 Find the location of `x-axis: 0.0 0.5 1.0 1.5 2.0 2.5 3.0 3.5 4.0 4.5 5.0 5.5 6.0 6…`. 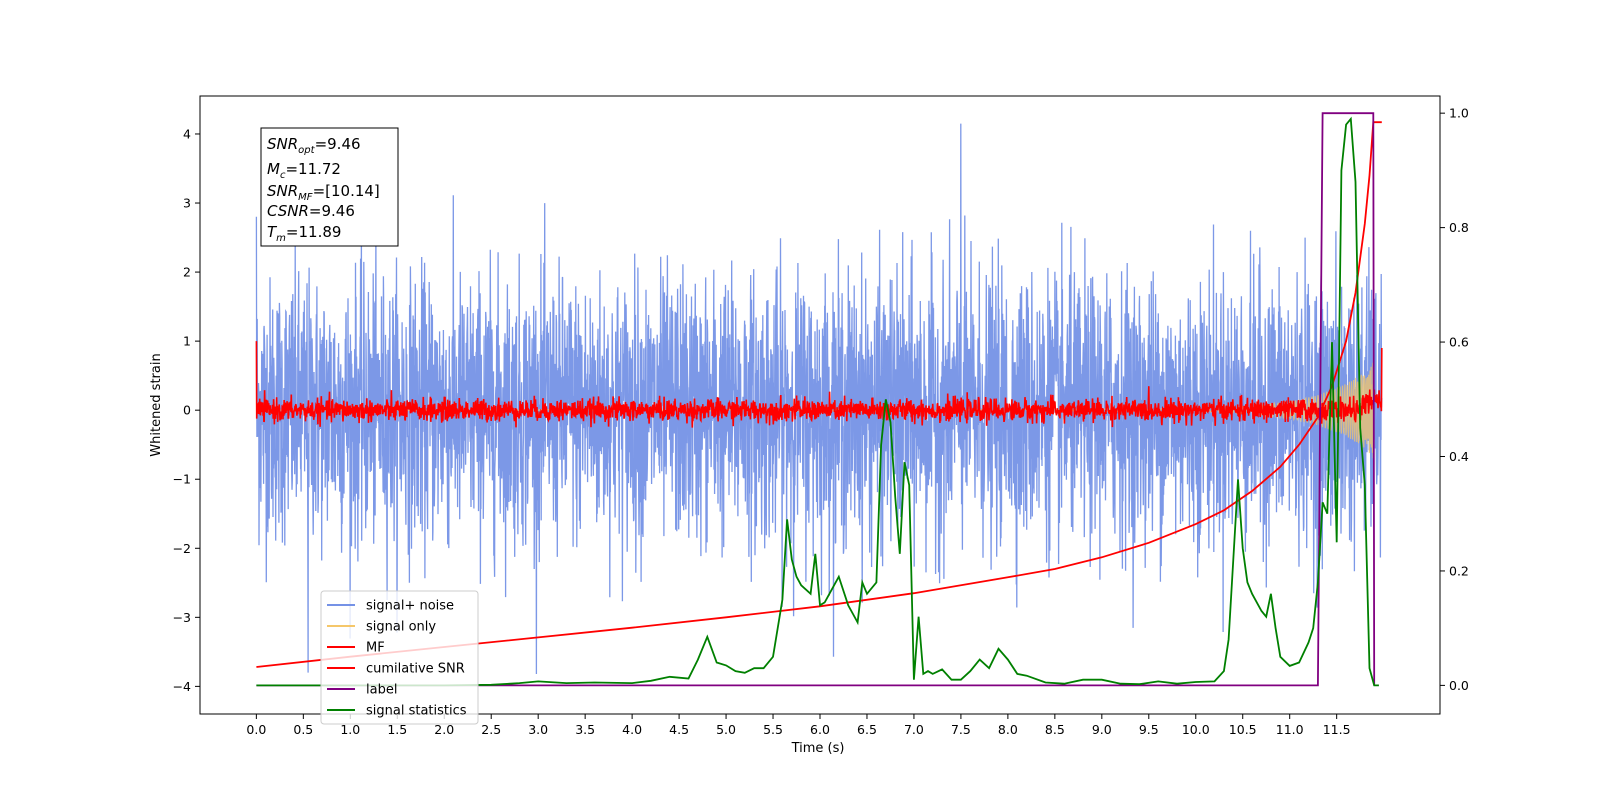

x-axis: 0.0 0.5 1.0 1.5 2.0 2.5 3.0 3.5 4.0 4.5 5.0 5.5 6.0 6… is located at coordinates (798, 725).